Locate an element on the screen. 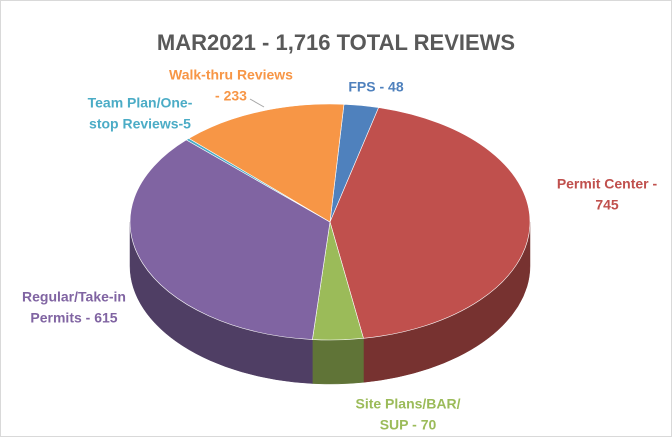 The height and width of the screenshot is (437, 672). data-label: Site Plans/BAR/ is located at coordinates (407, 404).